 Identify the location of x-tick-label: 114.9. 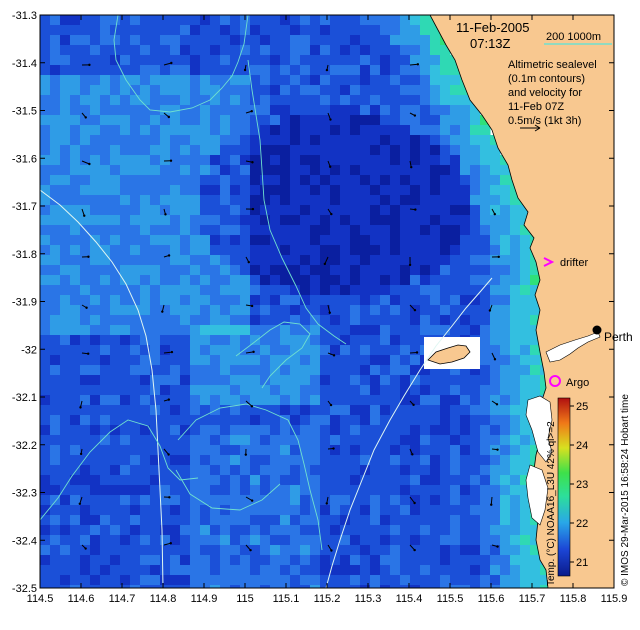
(204, 599).